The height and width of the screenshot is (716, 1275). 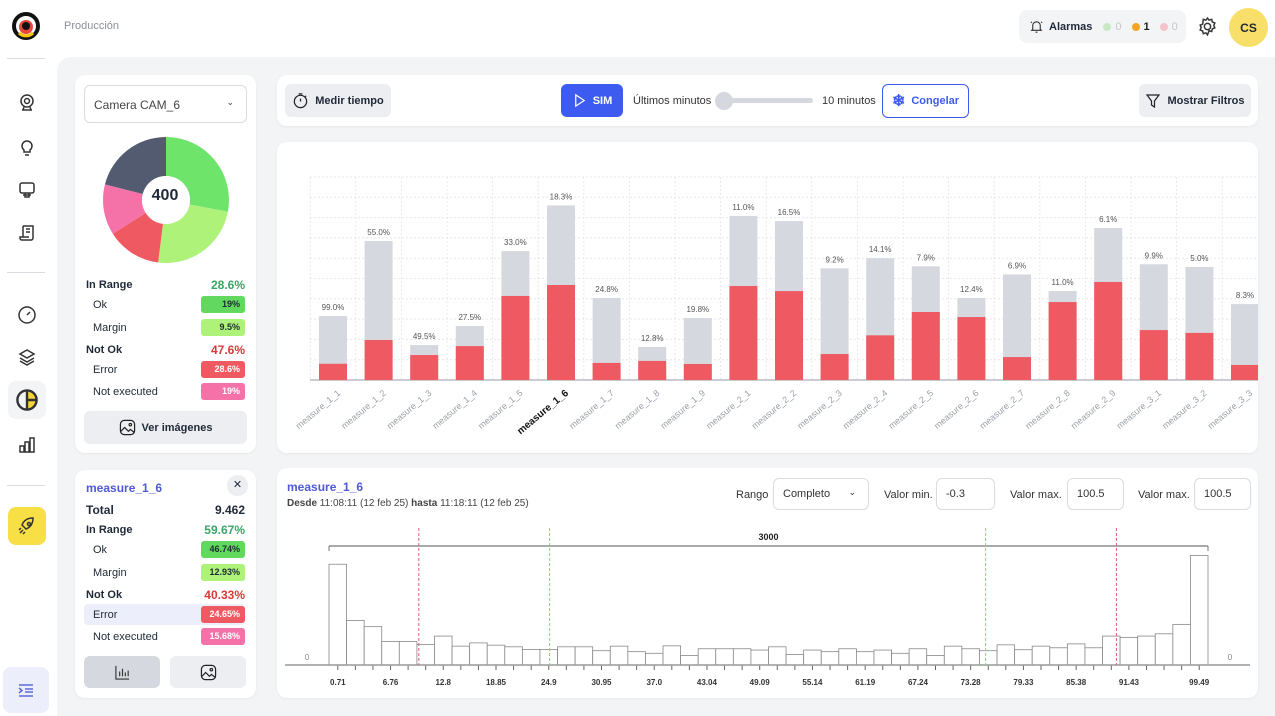 I want to click on bar-data-label: 5.0%, so click(x=1199, y=258).